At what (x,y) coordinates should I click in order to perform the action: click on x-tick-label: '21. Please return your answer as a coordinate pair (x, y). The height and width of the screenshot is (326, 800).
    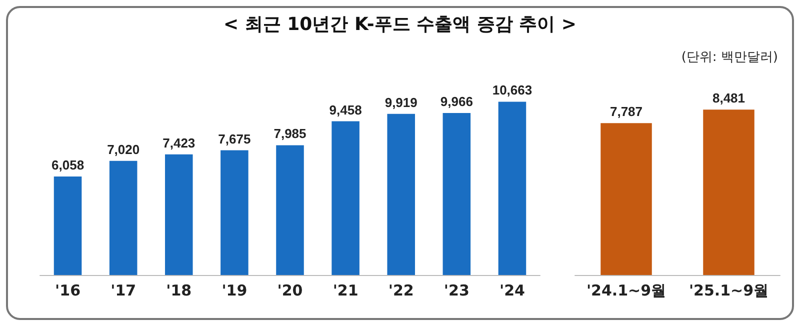
    Looking at the image, I should click on (345, 291).